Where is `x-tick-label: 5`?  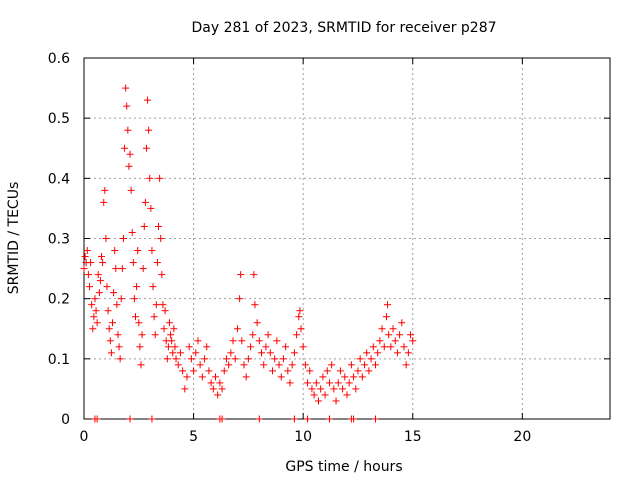 x-tick-label: 5 is located at coordinates (193, 437).